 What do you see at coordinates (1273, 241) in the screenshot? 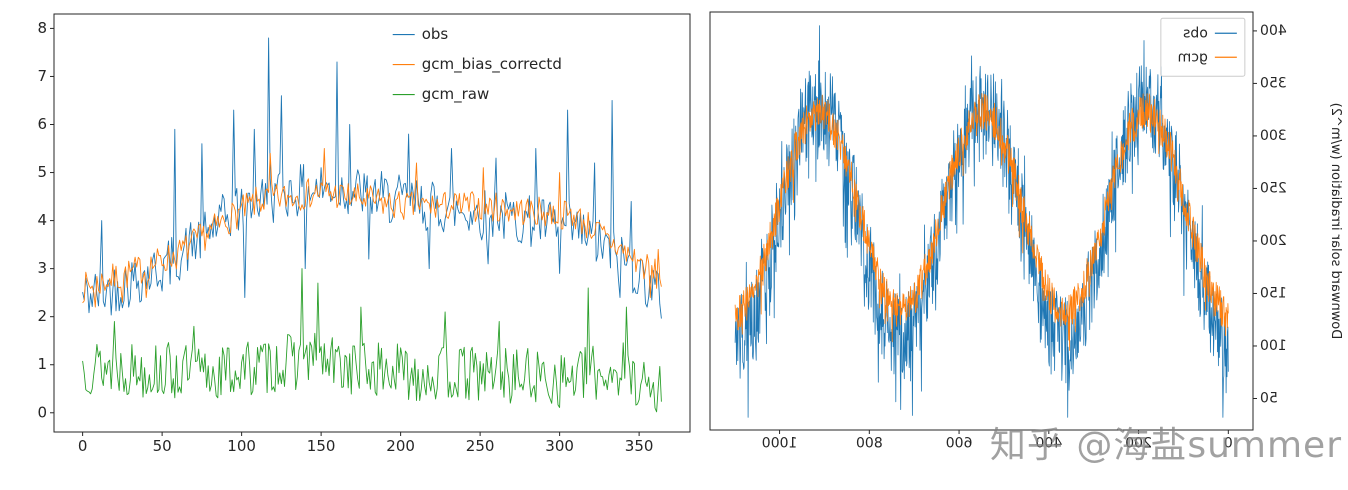
I see `y-tick-label: 200` at bounding box center [1273, 241].